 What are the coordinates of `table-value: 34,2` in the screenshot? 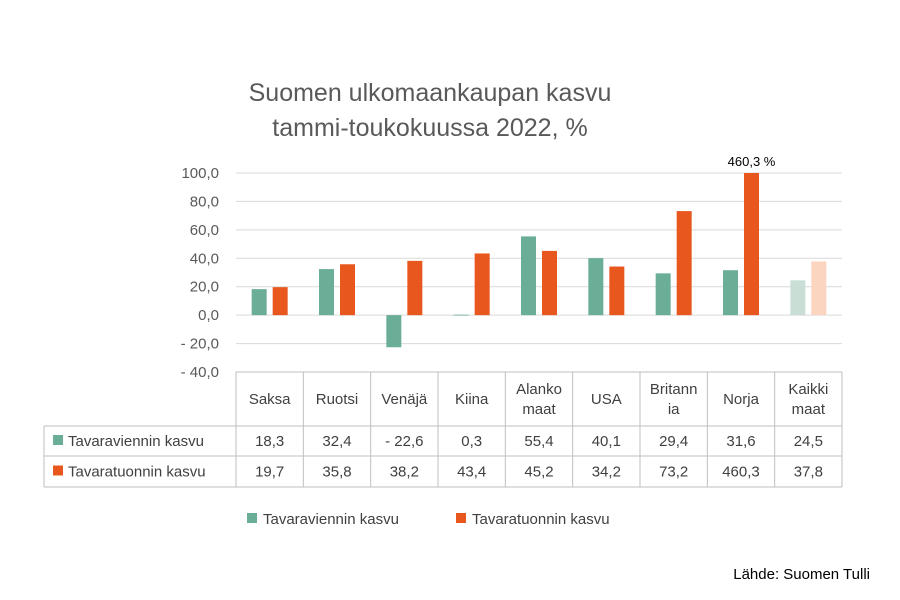 It's located at (606, 472).